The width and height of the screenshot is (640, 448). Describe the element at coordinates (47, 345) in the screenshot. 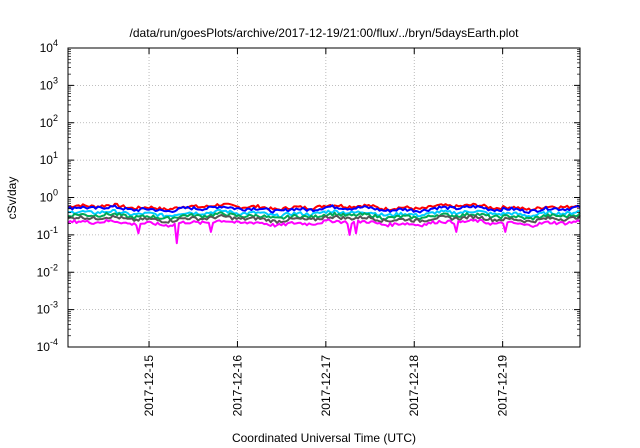

I see `y-tick-label: 10⁻⁴` at that location.